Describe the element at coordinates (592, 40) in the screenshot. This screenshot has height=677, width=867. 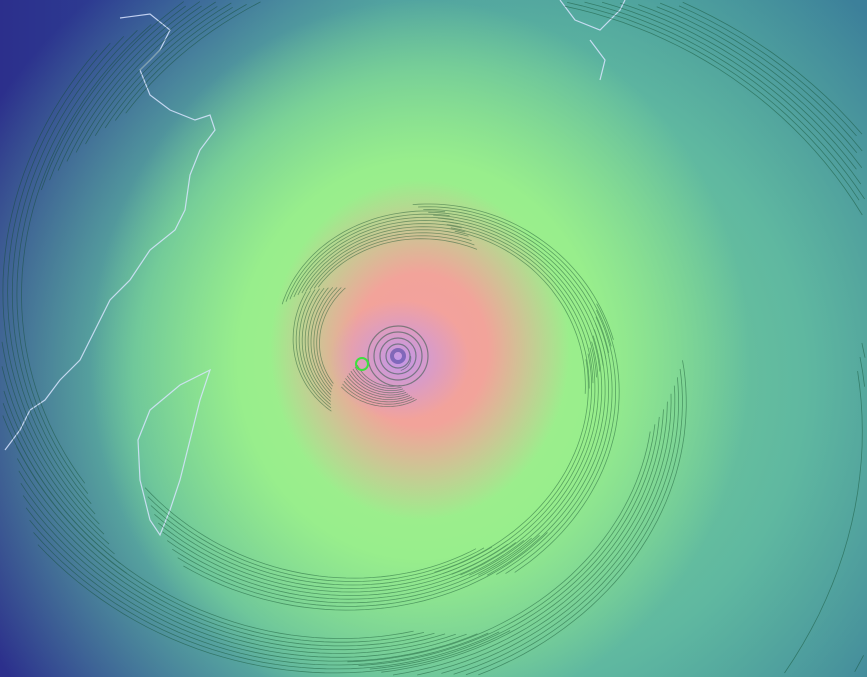
I see `coastline-north` at that location.